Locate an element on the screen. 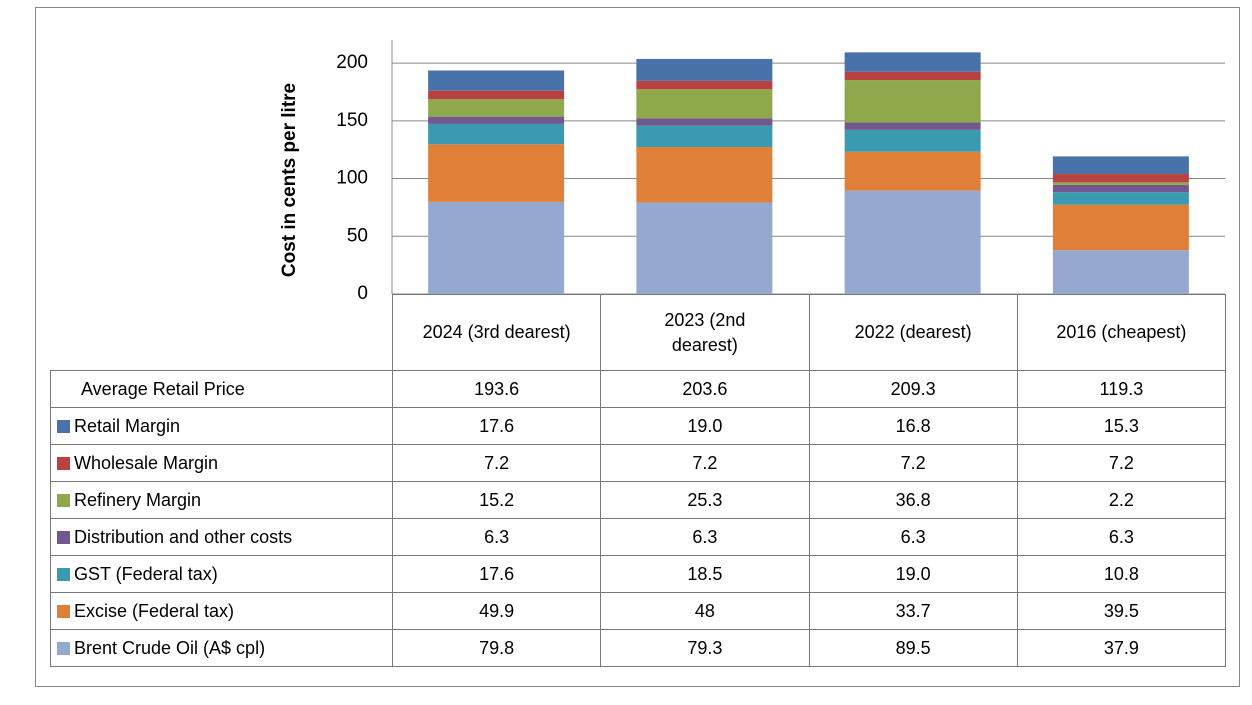 This screenshot has width=1252, height=705. table-value: 16.8 is located at coordinates (913, 426).